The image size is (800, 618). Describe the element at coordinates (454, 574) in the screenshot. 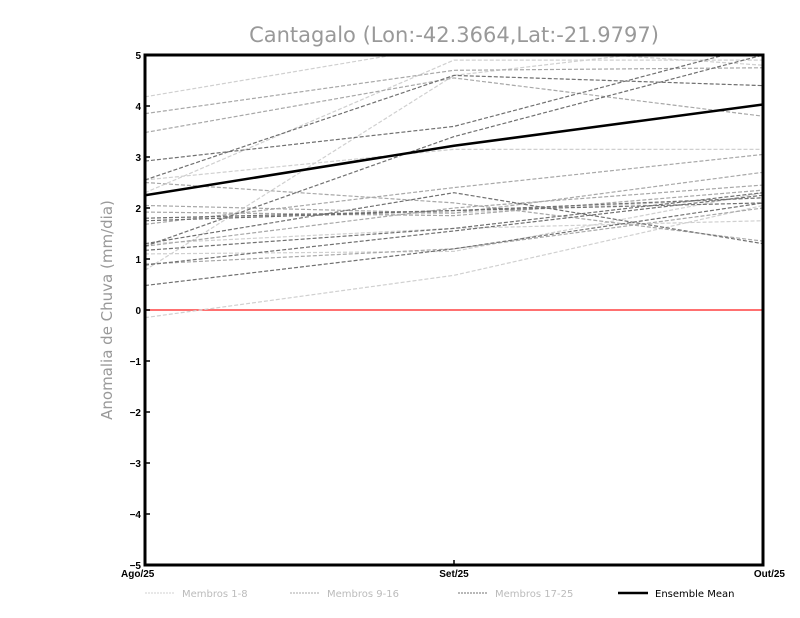

I see `x-tick-label: Set/25` at that location.